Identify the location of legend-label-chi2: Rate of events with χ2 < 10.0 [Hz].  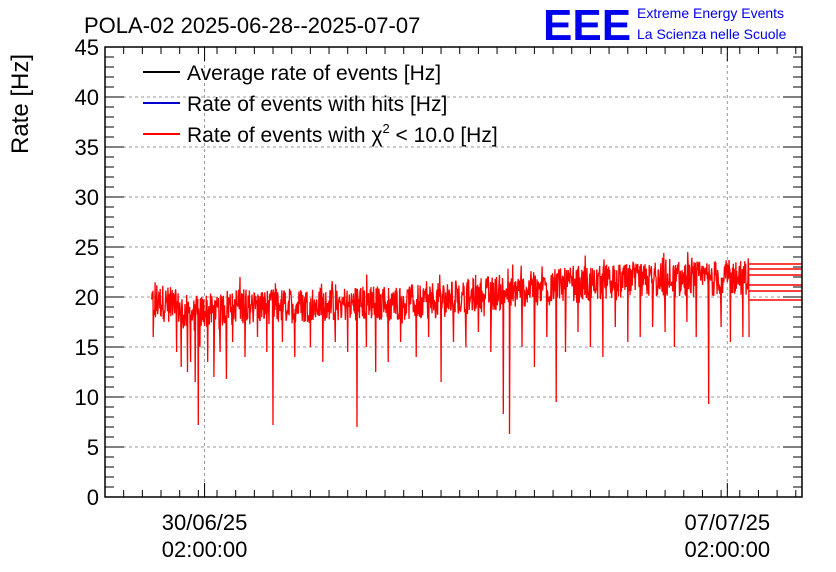
(342, 134).